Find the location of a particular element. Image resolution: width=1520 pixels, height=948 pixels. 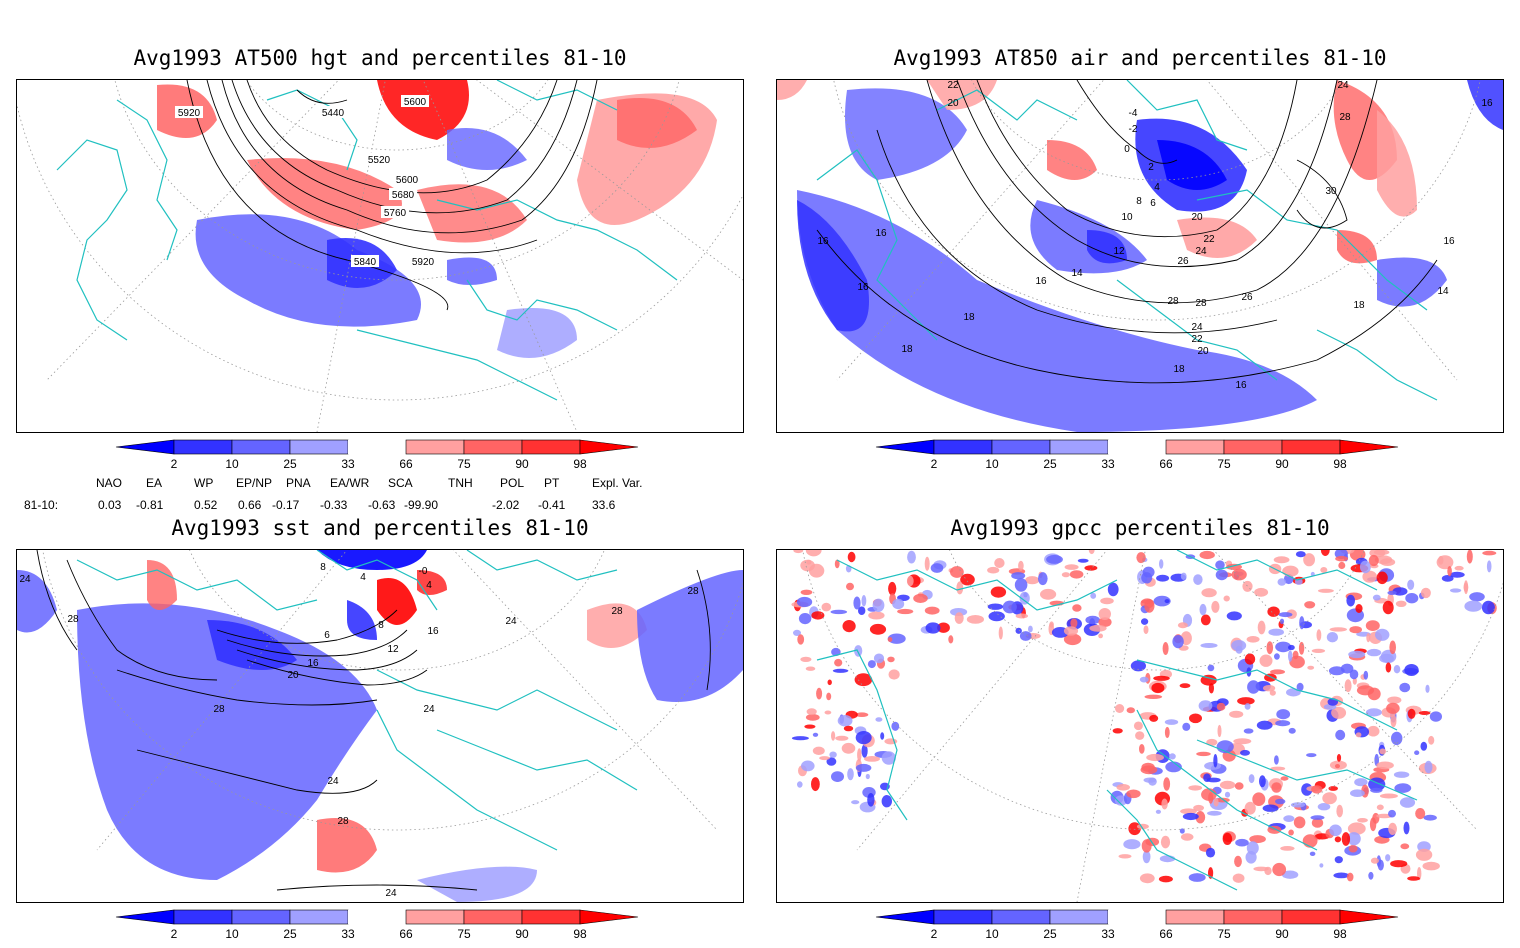

index-value: -0.17 is located at coordinates (286, 505).